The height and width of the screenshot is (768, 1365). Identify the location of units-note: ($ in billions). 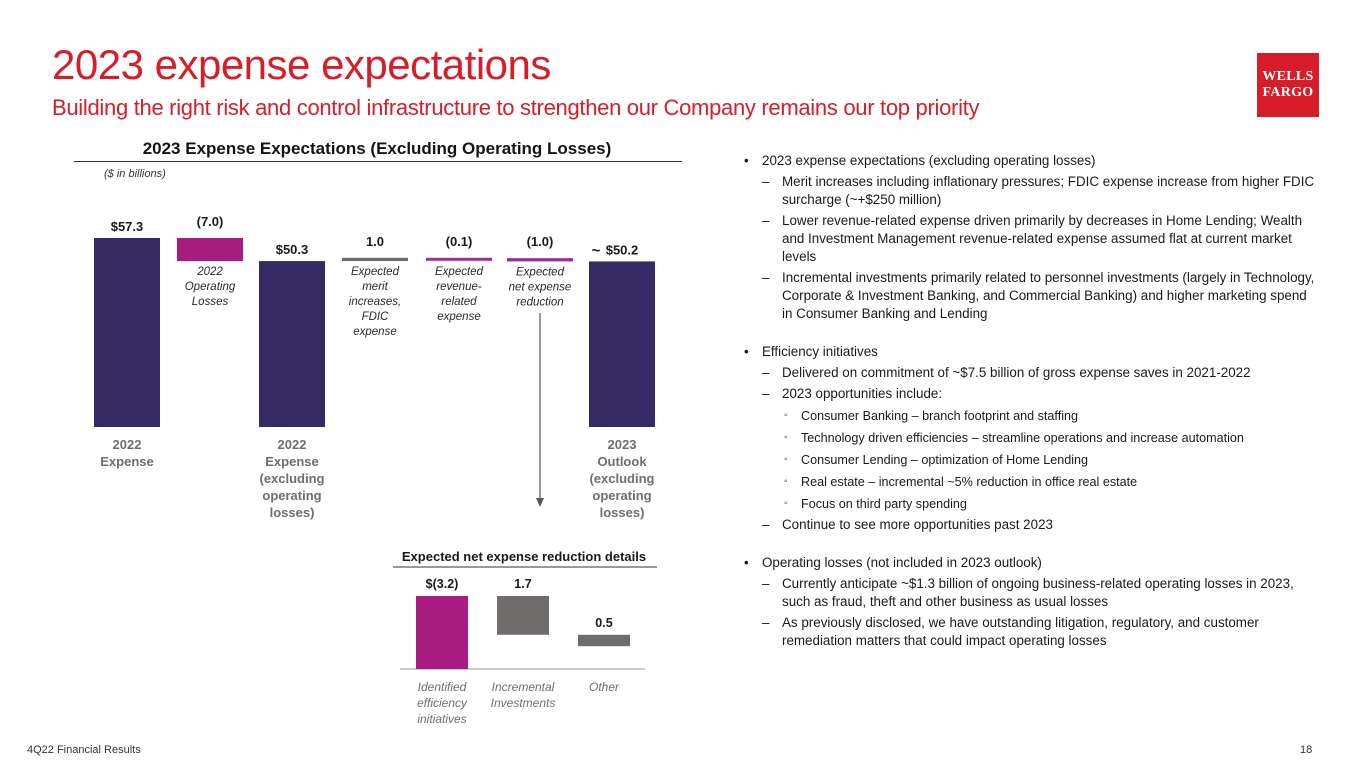
(135, 174).